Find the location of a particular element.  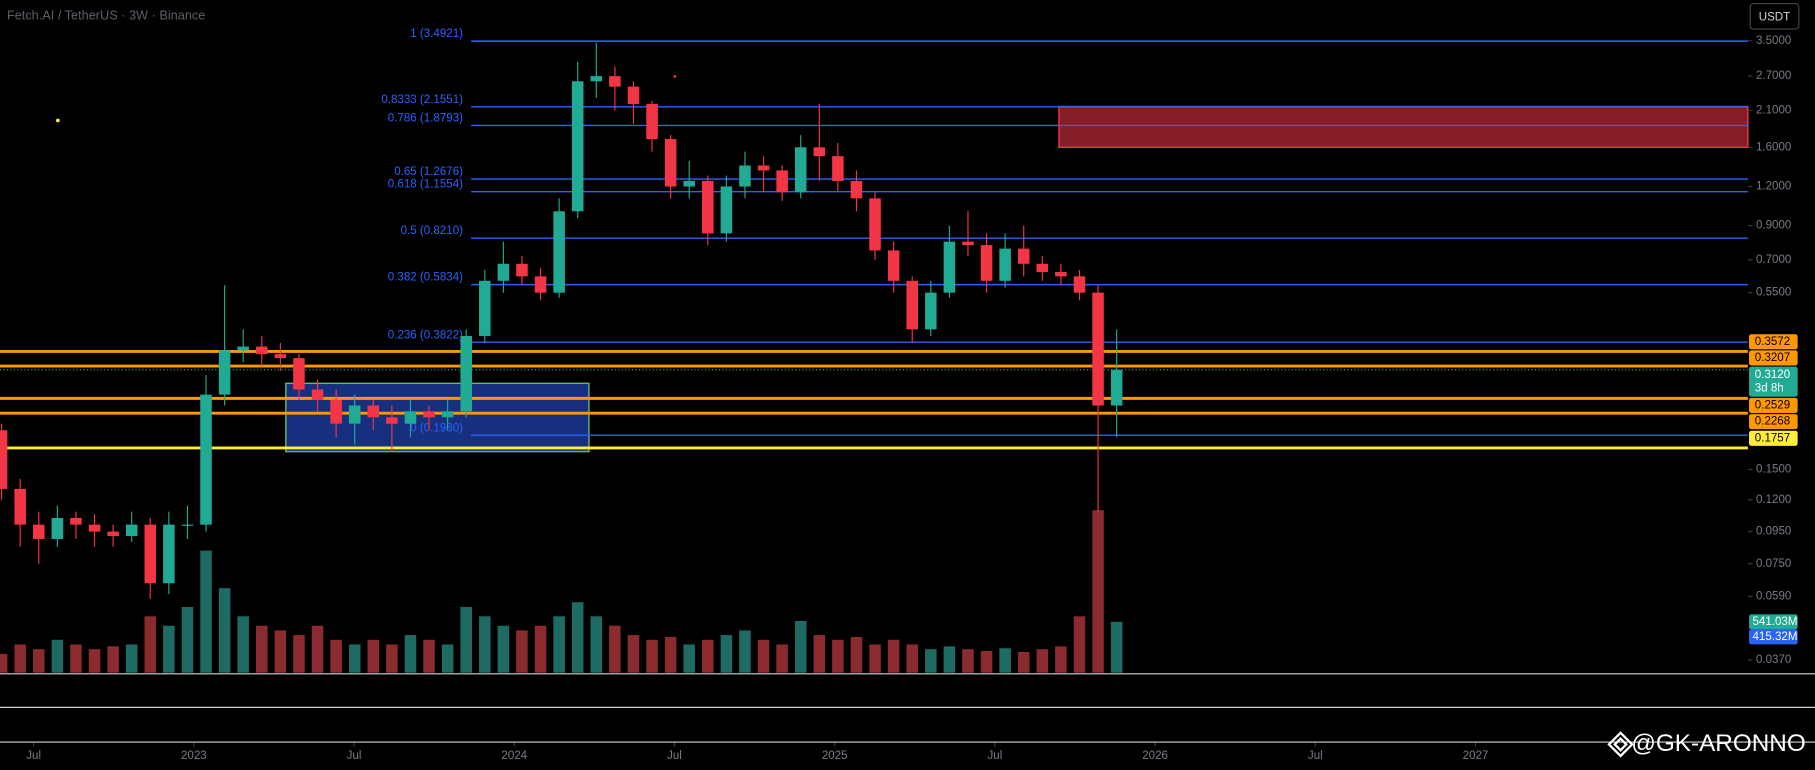

x-tick-label: 2027 is located at coordinates (1476, 756).